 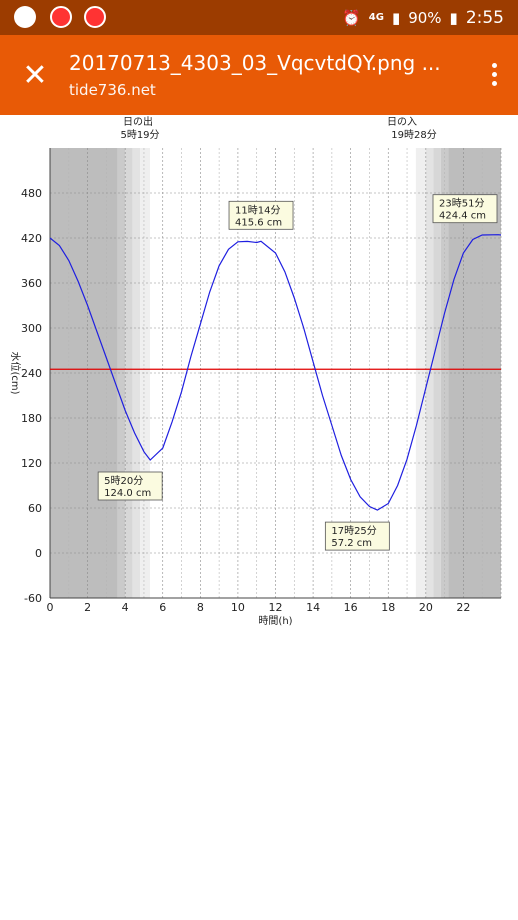 I want to click on sync-app-icon, so click(x=95, y=17).